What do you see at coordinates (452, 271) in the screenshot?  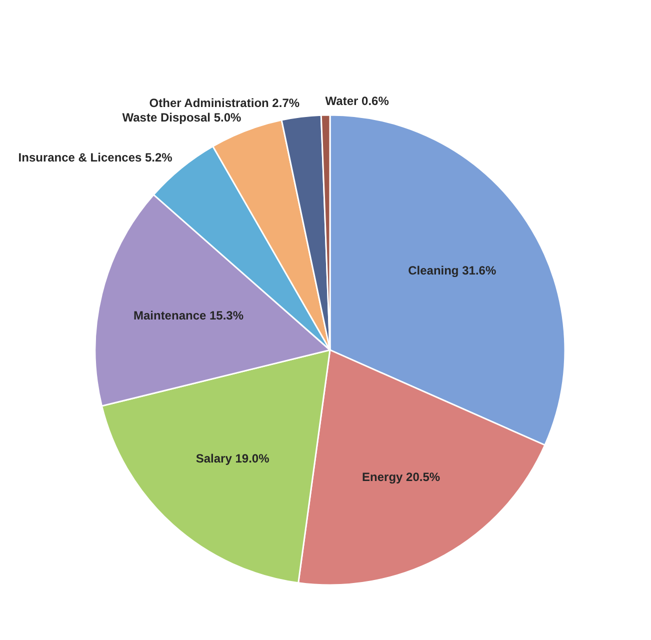 I see `slice-label: Cleaning 31.6%` at bounding box center [452, 271].